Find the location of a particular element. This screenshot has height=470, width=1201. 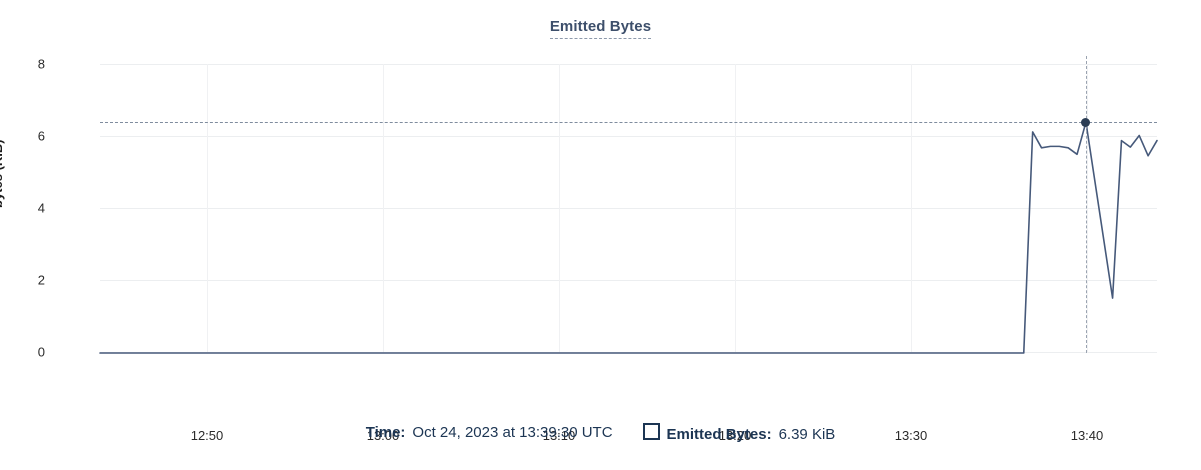

footer-series-value: 6.39 KiB is located at coordinates (807, 434).